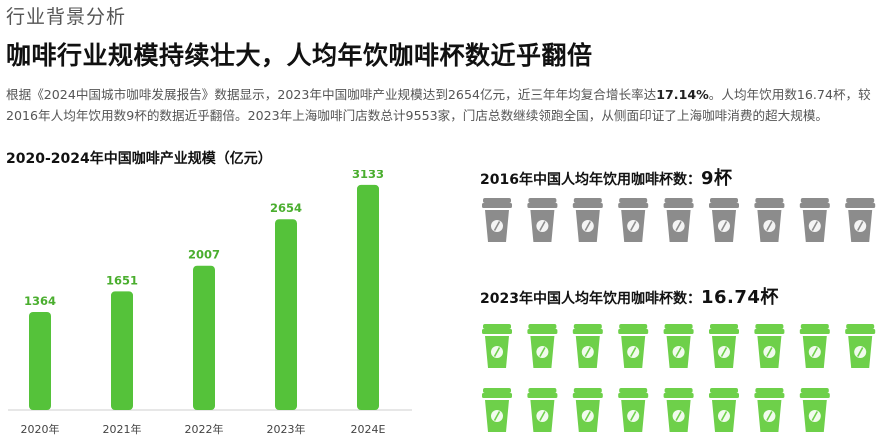 This screenshot has height=448, width=894. I want to click on category-tick-label: 2021年, so click(122, 429).